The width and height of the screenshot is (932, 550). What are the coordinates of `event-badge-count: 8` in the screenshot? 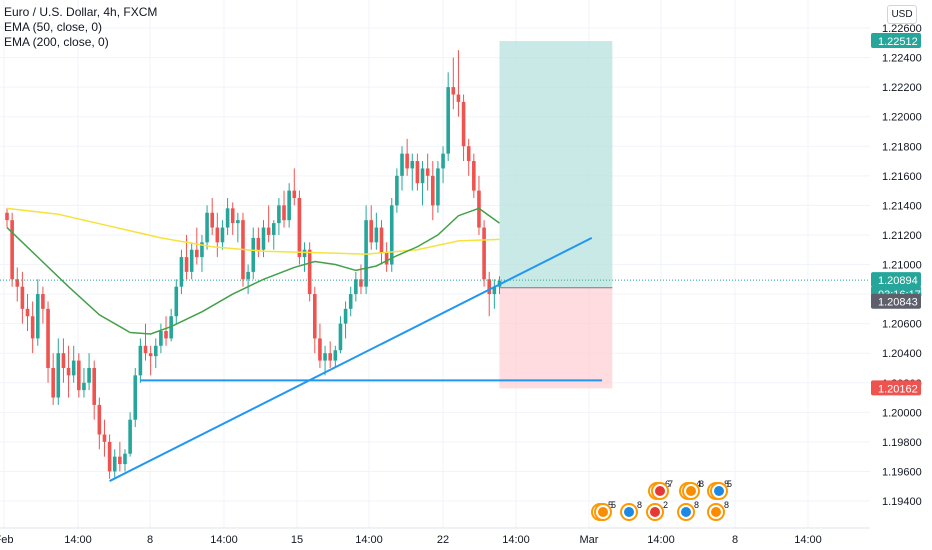 It's located at (726, 505).